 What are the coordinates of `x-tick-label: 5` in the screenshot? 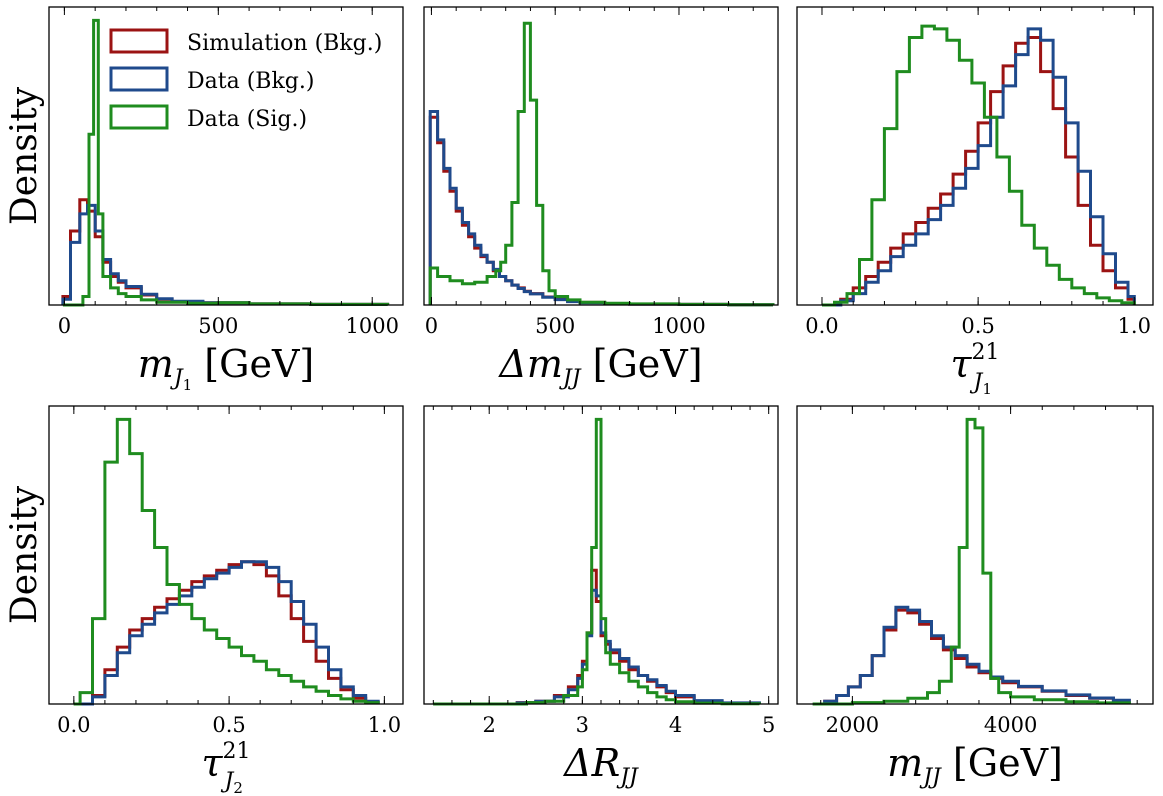 It's located at (768, 725).